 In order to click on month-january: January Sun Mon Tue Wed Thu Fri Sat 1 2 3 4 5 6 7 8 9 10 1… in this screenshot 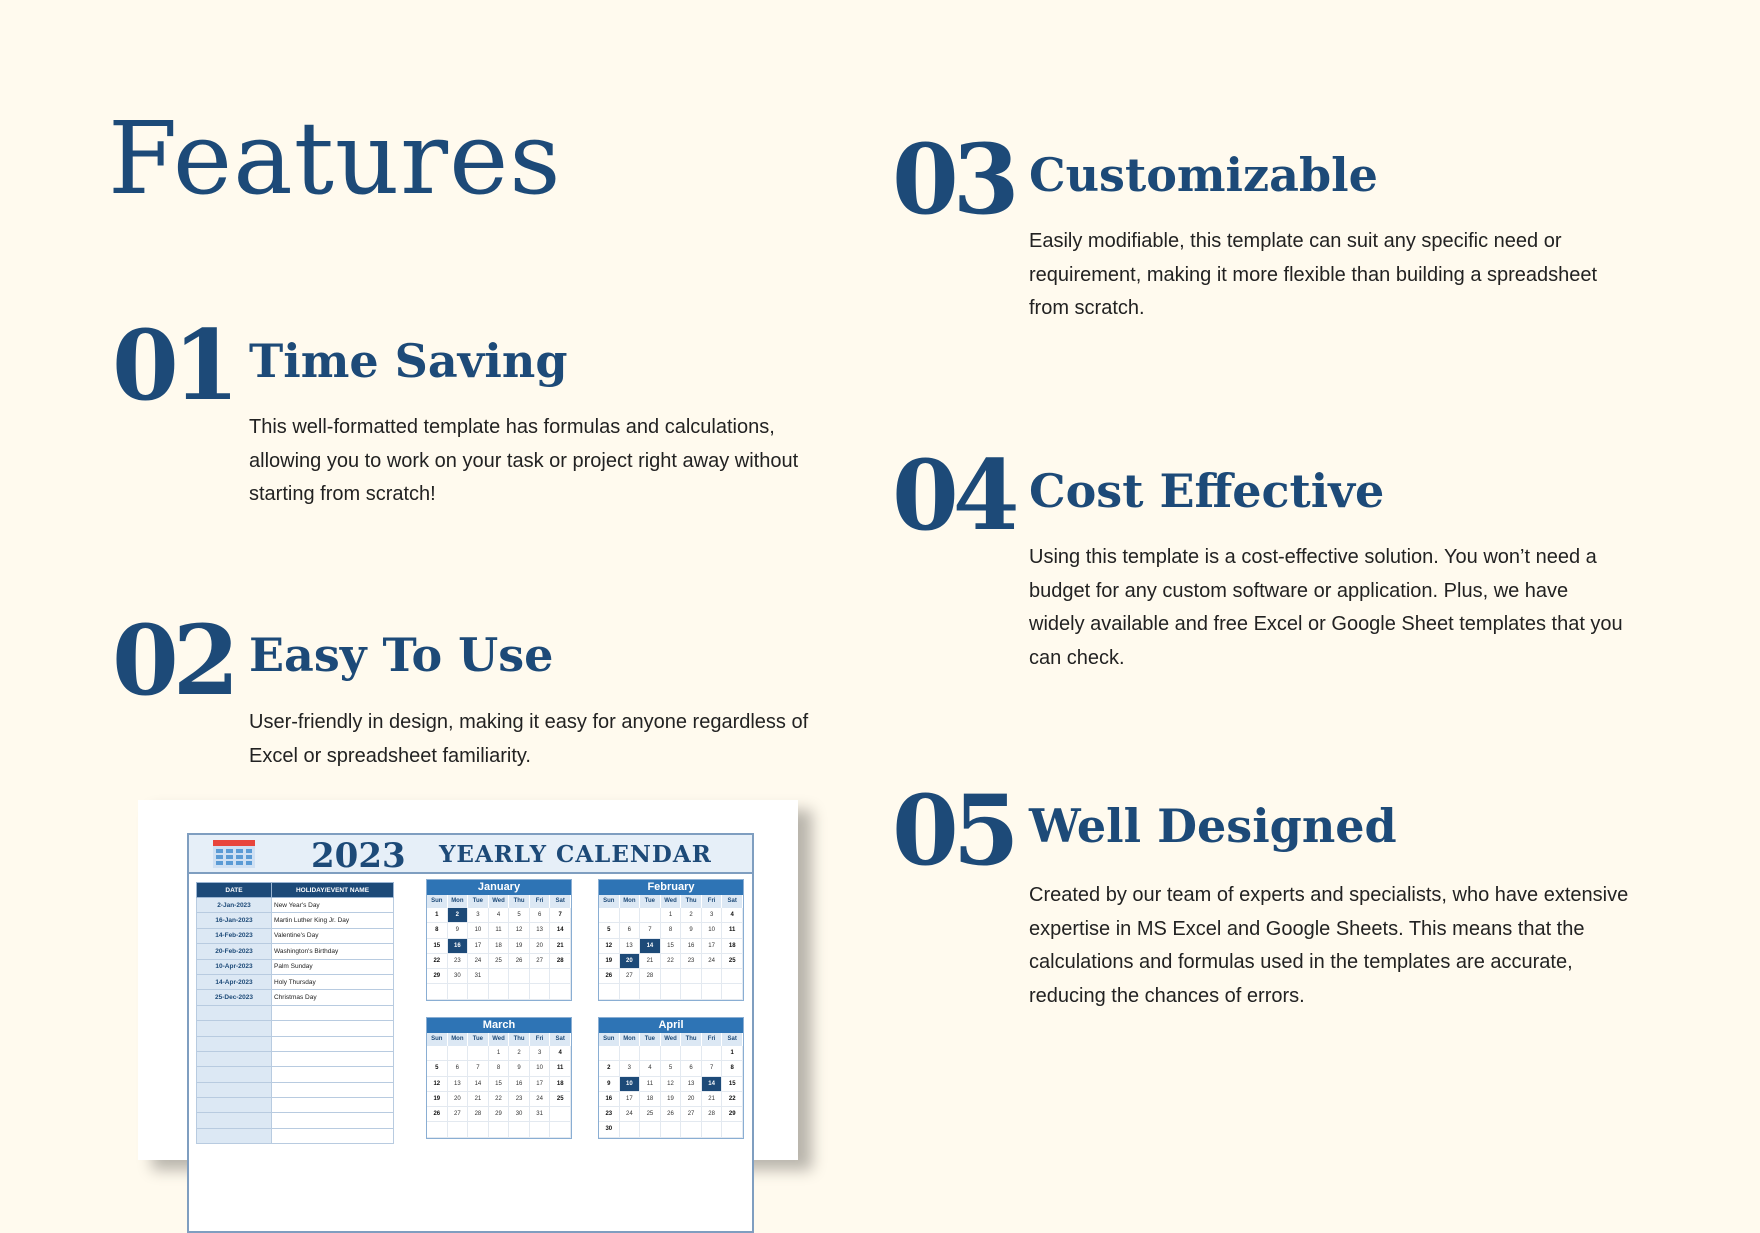, I will do `click(499, 940)`.